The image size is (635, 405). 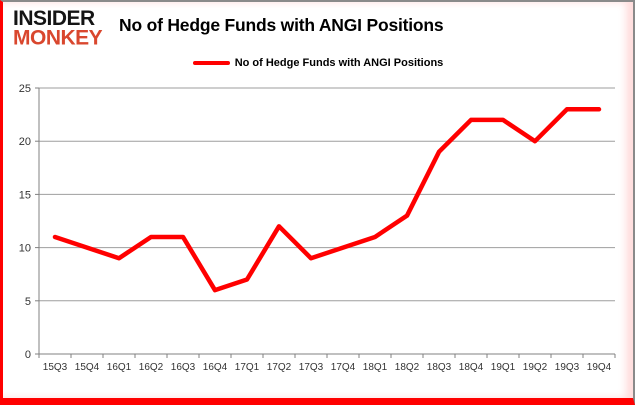 I want to click on x-axis-label: 18Q3, so click(x=439, y=367).